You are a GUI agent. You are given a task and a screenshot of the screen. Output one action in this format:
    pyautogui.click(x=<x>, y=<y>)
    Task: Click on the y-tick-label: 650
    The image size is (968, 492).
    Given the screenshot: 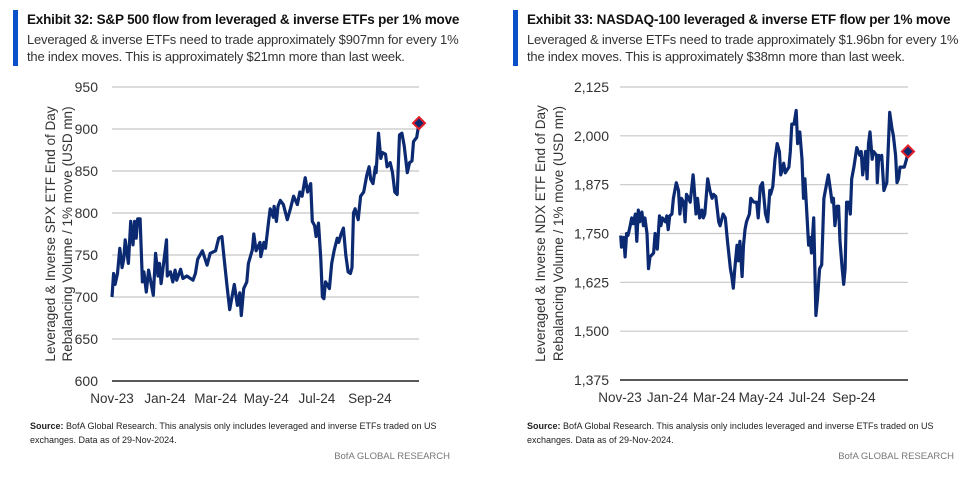 What is the action you would take?
    pyautogui.click(x=87, y=339)
    